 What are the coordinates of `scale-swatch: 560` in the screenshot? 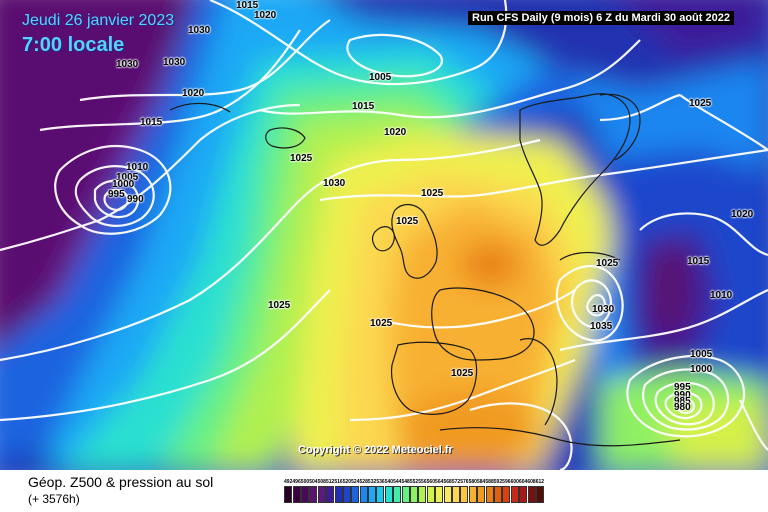 It's located at (431, 490).